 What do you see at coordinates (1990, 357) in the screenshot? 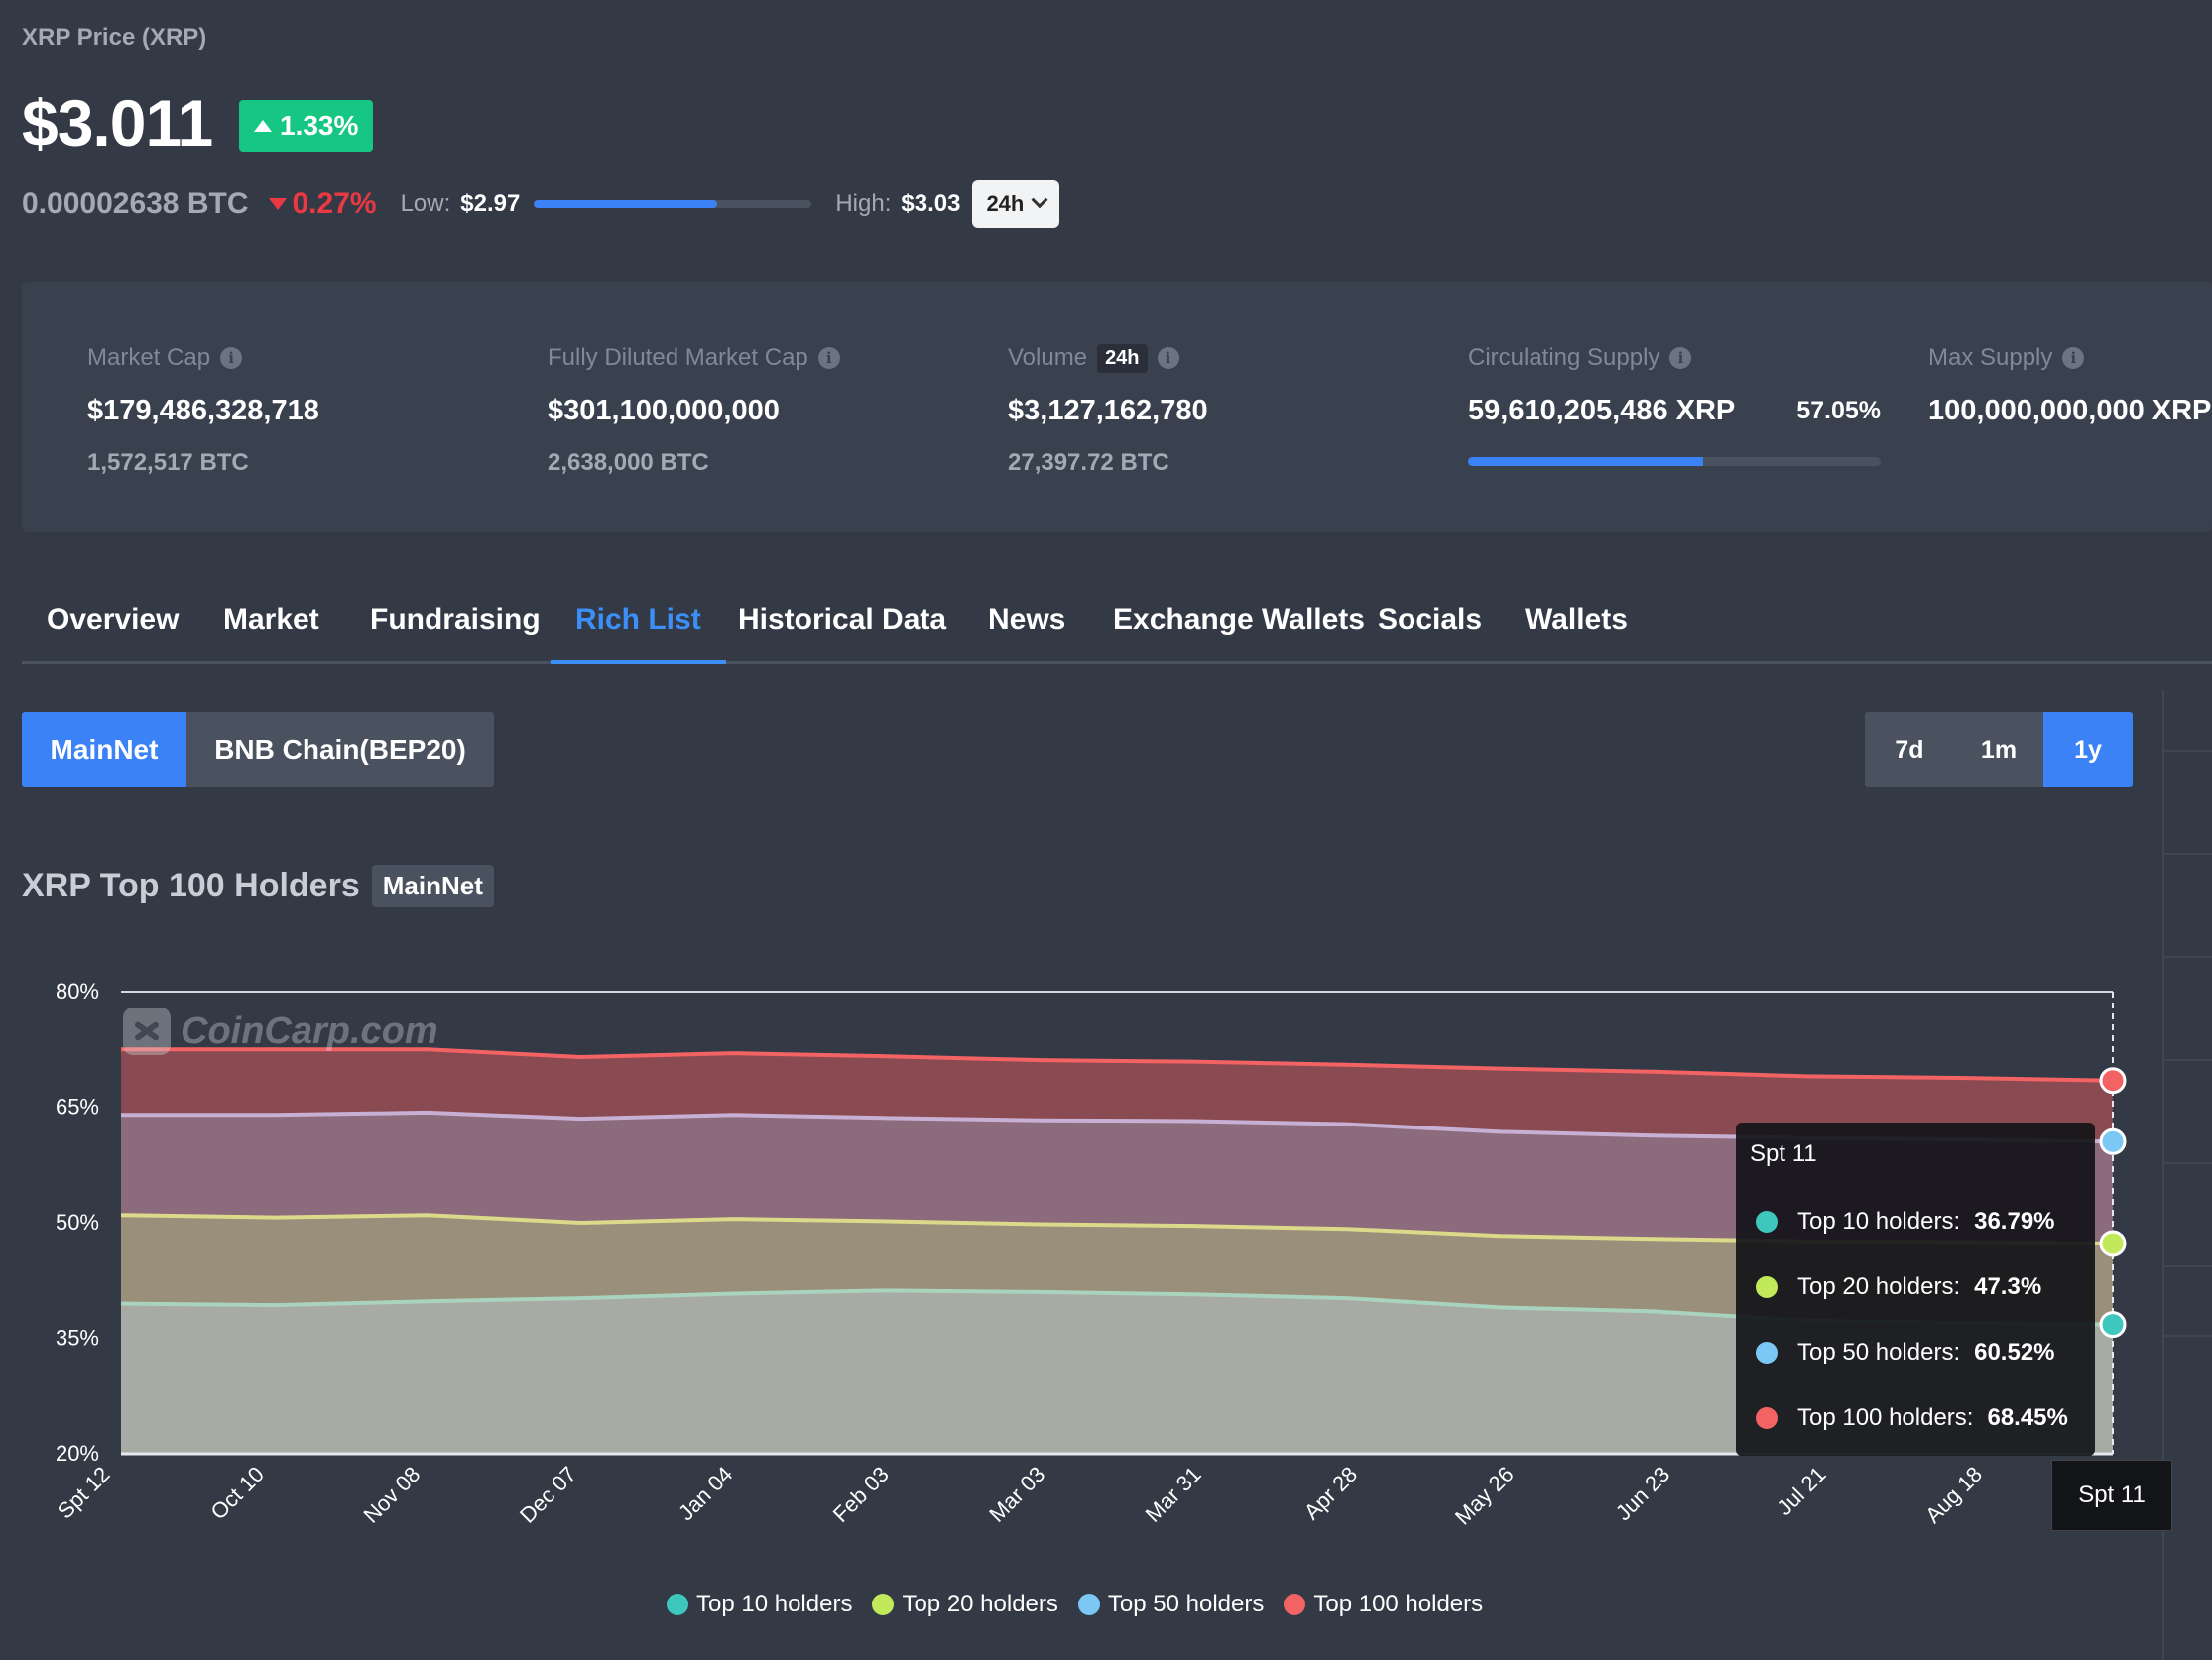
I see `max-supply-label: Max Supply` at bounding box center [1990, 357].